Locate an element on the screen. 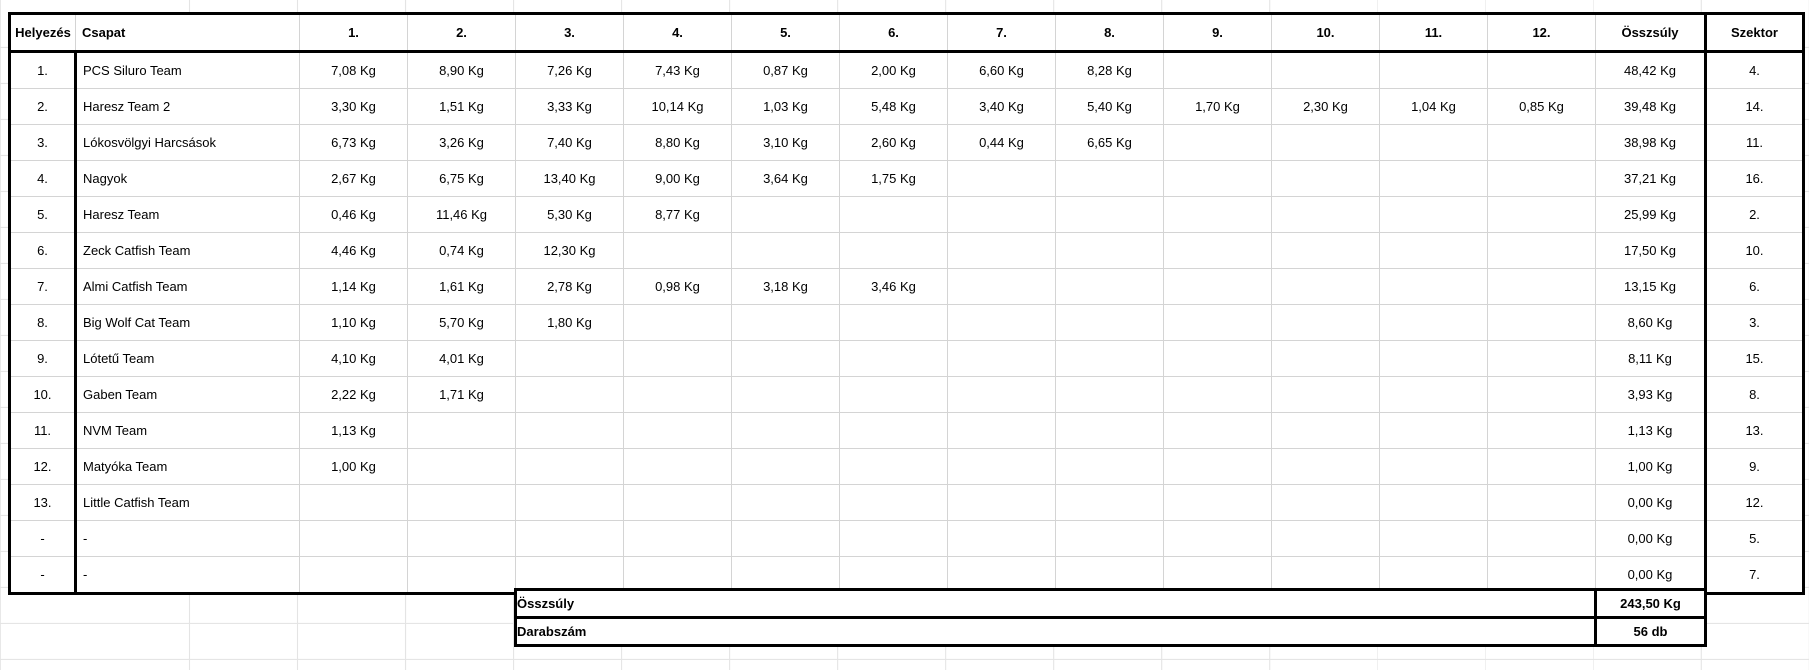 The width and height of the screenshot is (1809, 670). weight-cell-1: 3,30 Kg is located at coordinates (353, 106).